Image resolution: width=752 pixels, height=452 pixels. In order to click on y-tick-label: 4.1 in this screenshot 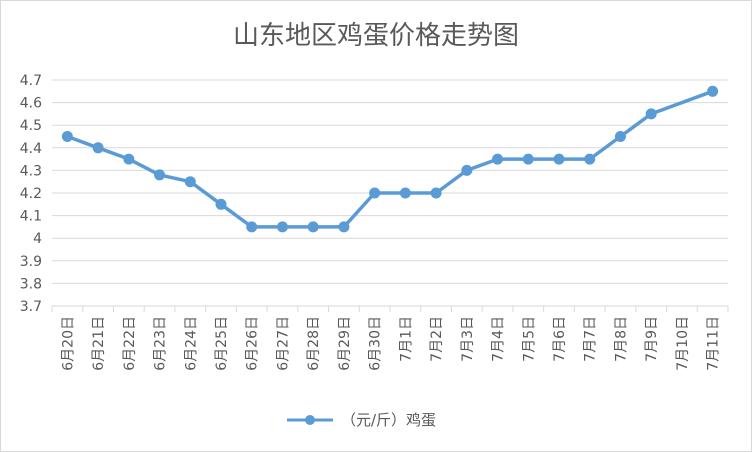, I will do `click(31, 217)`.